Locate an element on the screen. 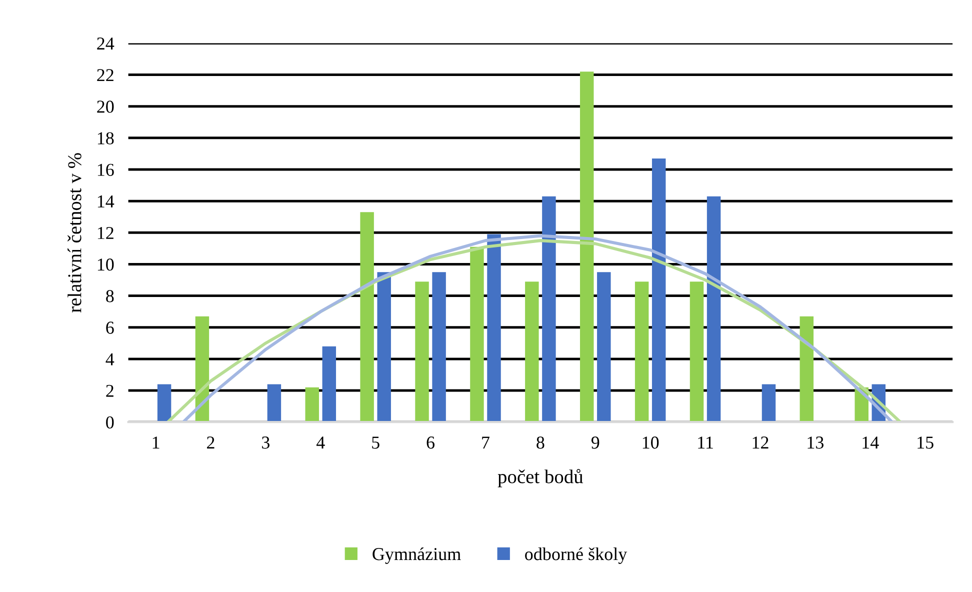 This screenshot has width=972, height=592. y-tick-label: 0 is located at coordinates (110, 422).